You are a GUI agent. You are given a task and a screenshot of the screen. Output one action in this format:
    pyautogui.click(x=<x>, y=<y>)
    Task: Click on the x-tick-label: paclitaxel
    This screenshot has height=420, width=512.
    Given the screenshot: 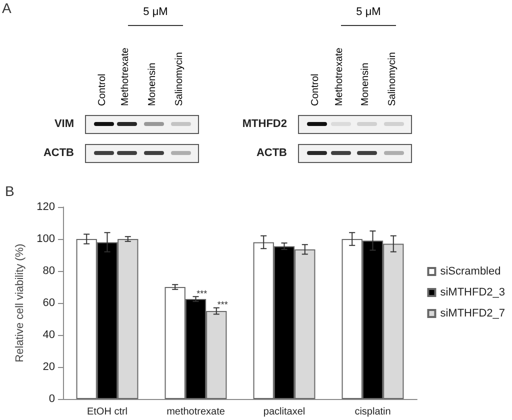 What is the action you would take?
    pyautogui.click(x=284, y=412)
    